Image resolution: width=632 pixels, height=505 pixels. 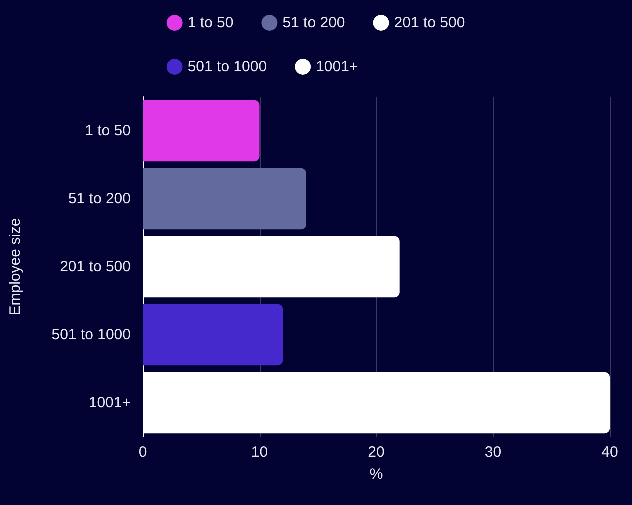 I want to click on y-tick-label: 51 to 200, so click(x=99, y=199).